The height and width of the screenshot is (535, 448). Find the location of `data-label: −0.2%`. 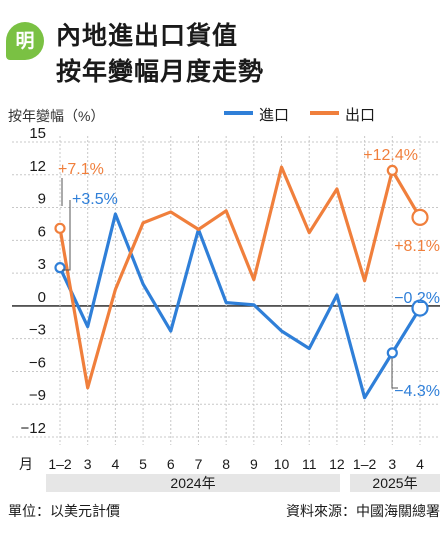

data-label: −0.2% is located at coordinates (417, 298).